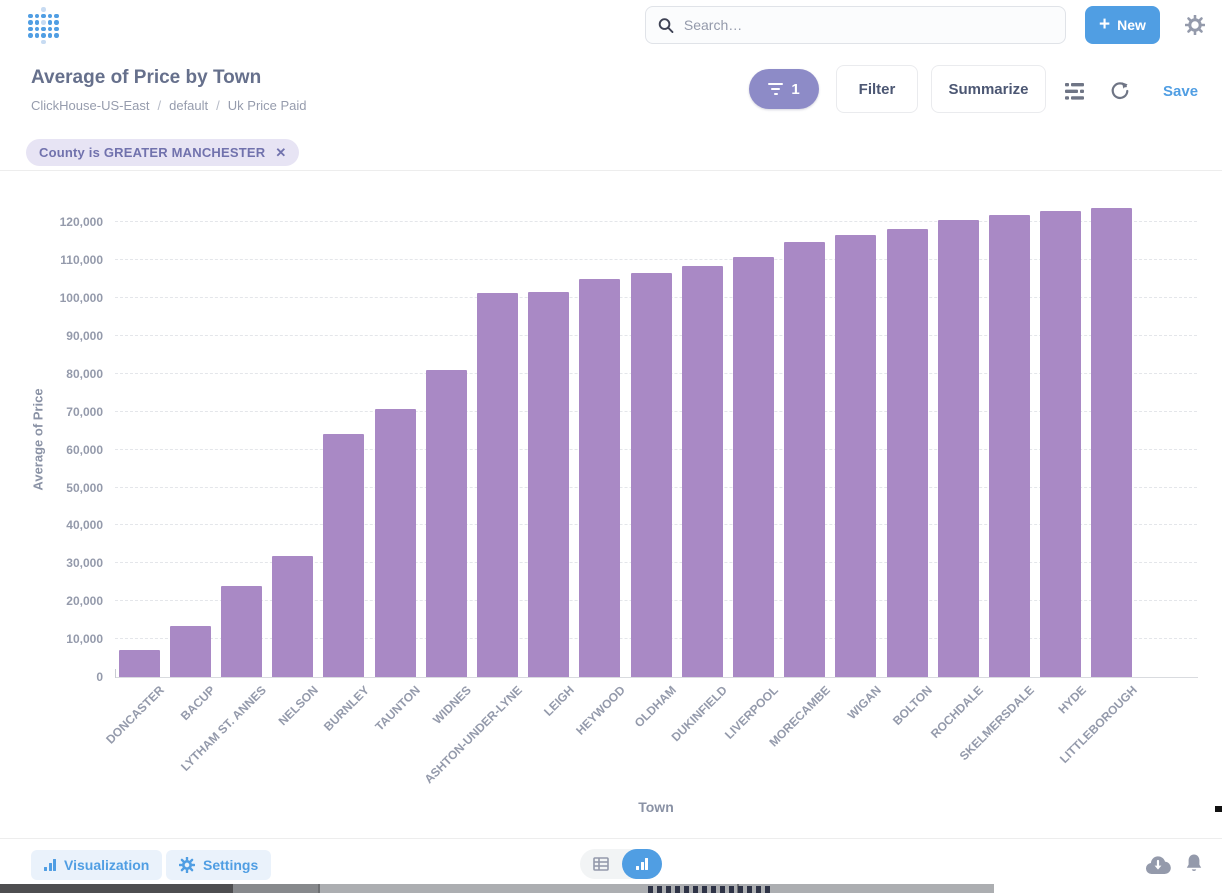 The image size is (1222, 893). I want to click on plus-icon: +, so click(1105, 24).